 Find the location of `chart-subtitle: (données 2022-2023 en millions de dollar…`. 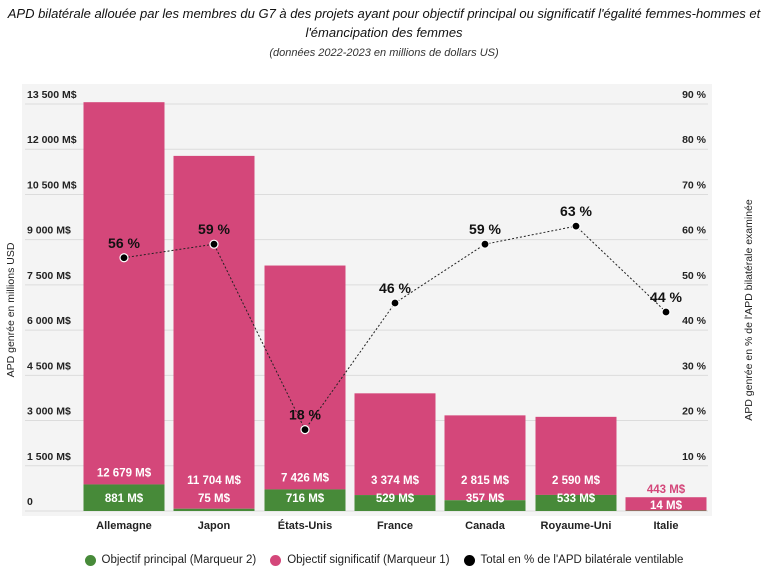

chart-subtitle: (données 2022-2023 en millions de dollar… is located at coordinates (384, 53).